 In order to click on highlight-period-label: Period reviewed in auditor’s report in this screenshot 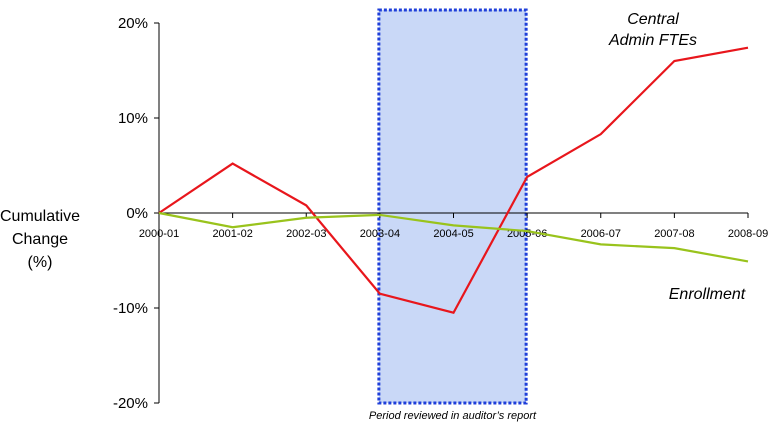, I will do `click(453, 416)`.